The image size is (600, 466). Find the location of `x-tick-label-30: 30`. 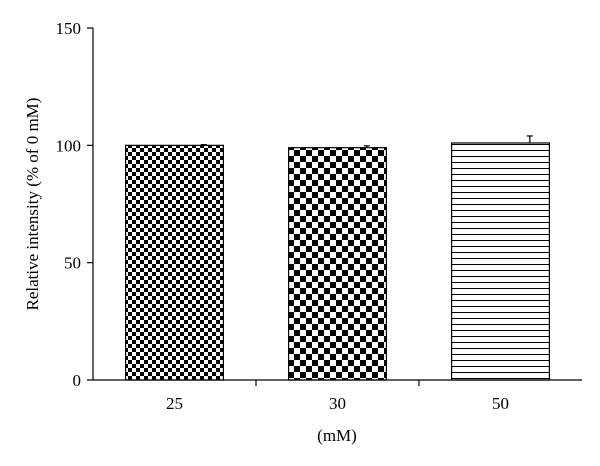

x-tick-label-30: 30 is located at coordinates (337, 403).